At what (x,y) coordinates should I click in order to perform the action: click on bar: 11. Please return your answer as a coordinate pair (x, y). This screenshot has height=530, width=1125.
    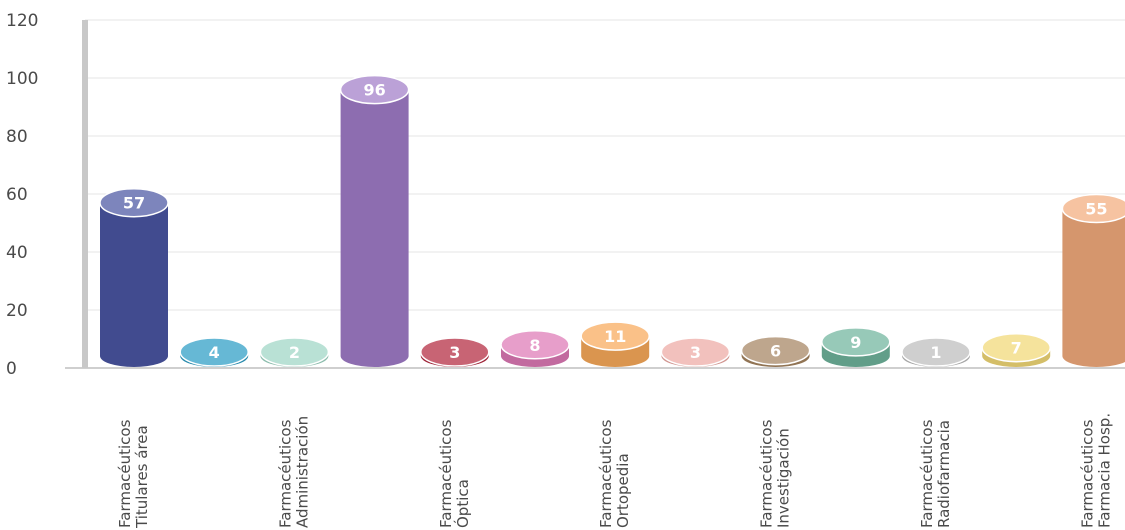
    Looking at the image, I should click on (615, 344).